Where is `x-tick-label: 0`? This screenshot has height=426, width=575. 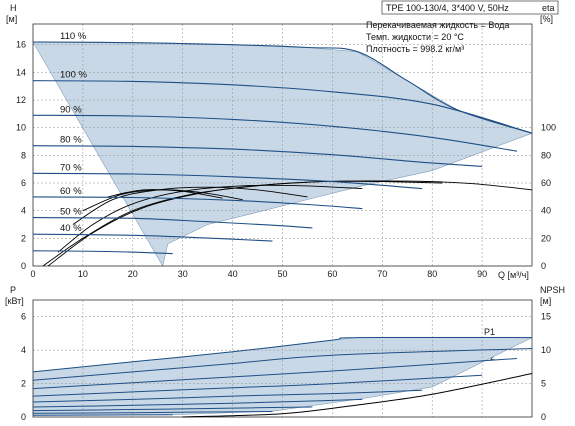 x-tick-label: 0 is located at coordinates (32, 274).